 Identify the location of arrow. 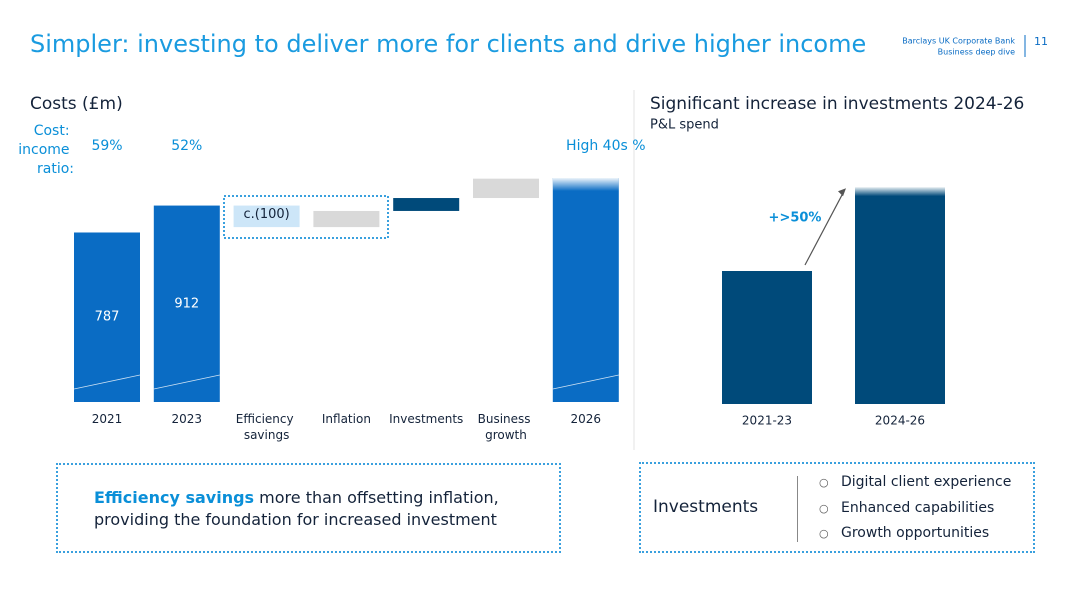
(824, 228).